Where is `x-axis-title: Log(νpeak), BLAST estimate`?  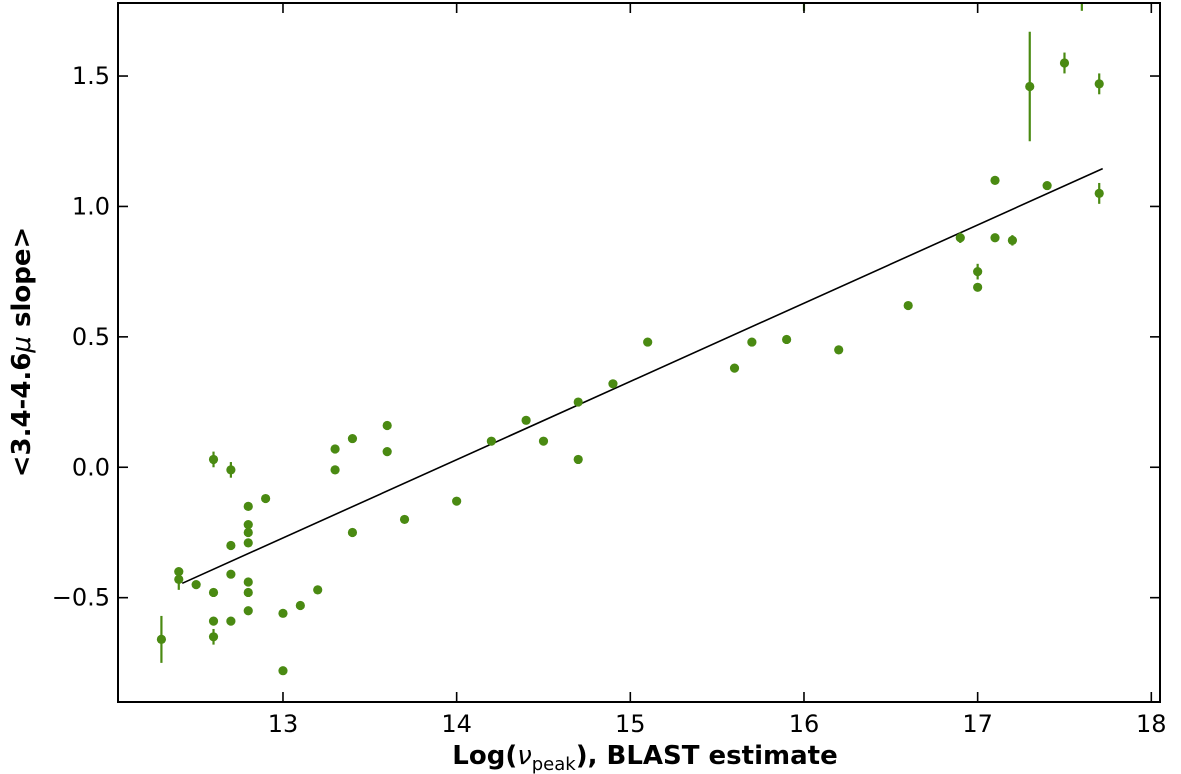
x-axis-title: Log(νpeak), BLAST estimate is located at coordinates (644, 757).